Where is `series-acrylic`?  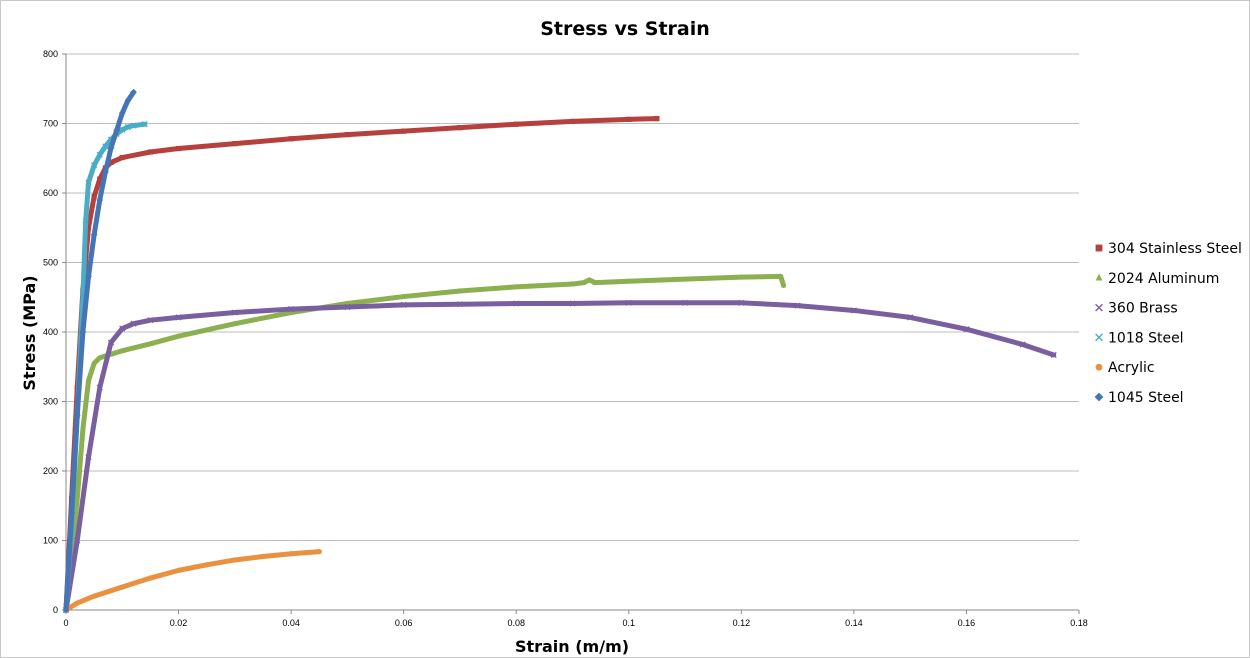 series-acrylic is located at coordinates (192, 581).